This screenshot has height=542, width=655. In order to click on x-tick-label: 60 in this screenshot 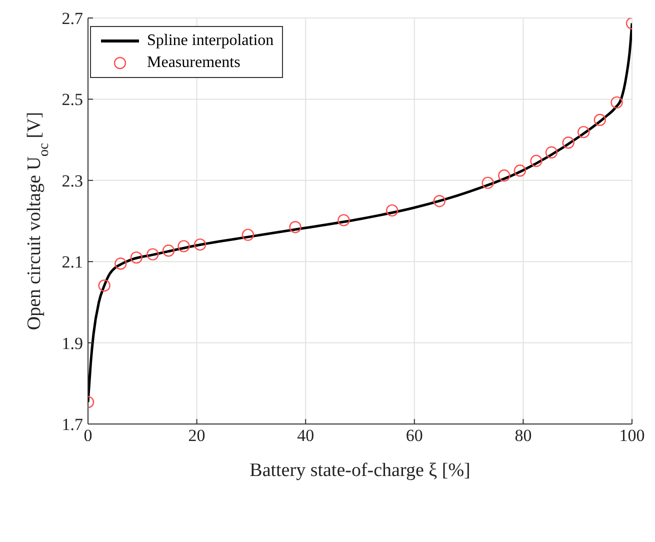, I will do `click(414, 436)`.